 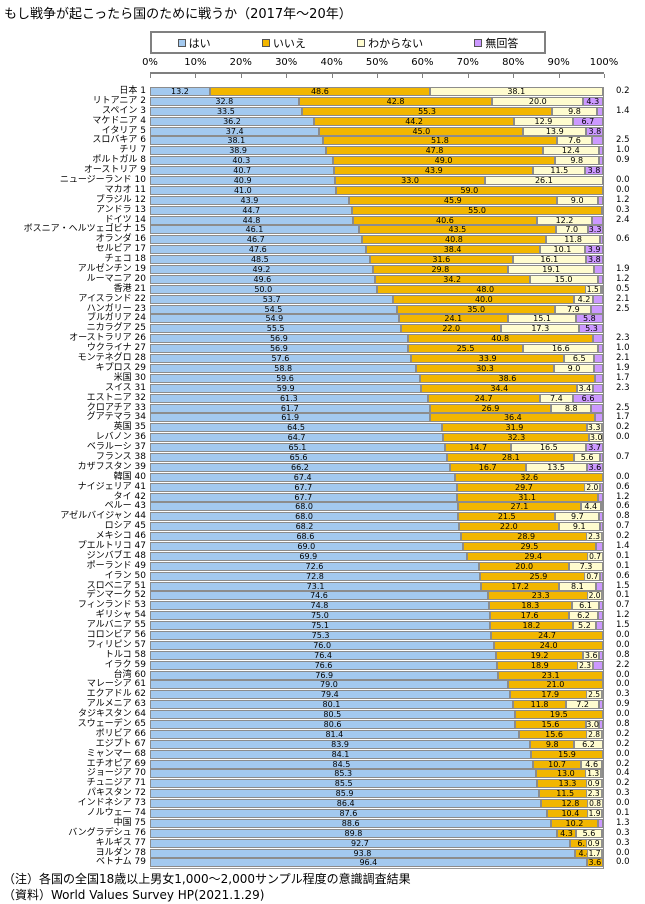 What do you see at coordinates (363, 863) in the screenshot?
I see `country-row: ベトナム 79 96.4 3.6 0.0` at bounding box center [363, 863].